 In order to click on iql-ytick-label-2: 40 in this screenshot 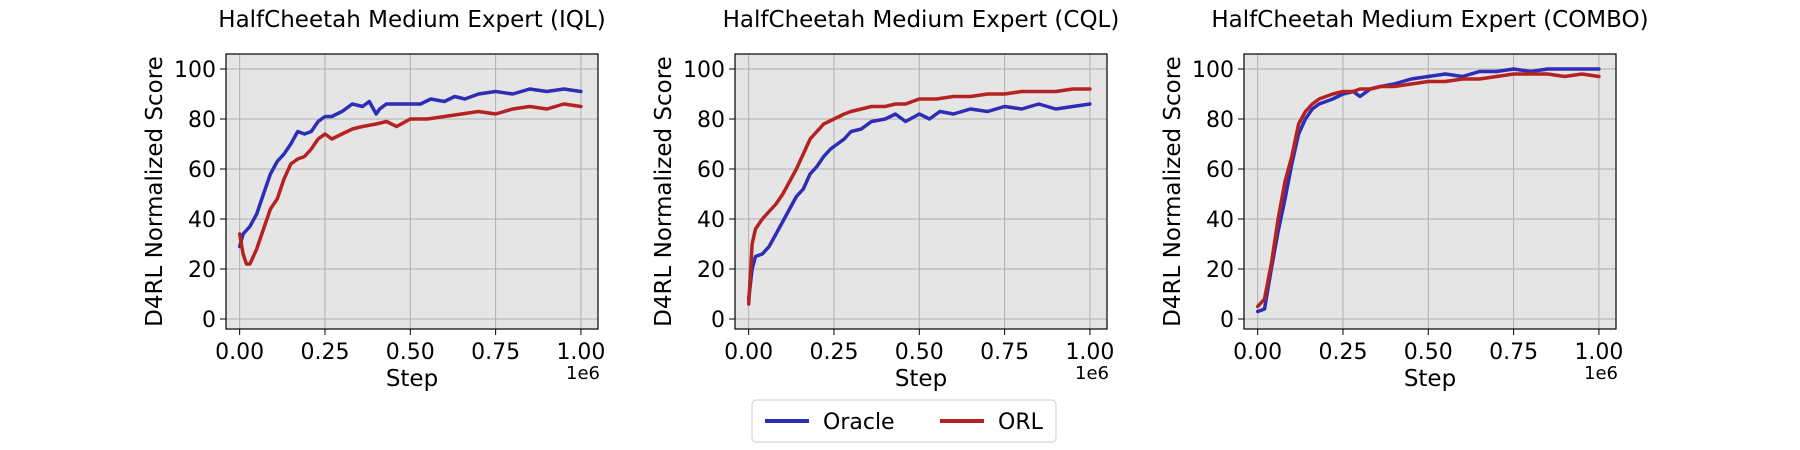, I will do `click(202, 220)`.